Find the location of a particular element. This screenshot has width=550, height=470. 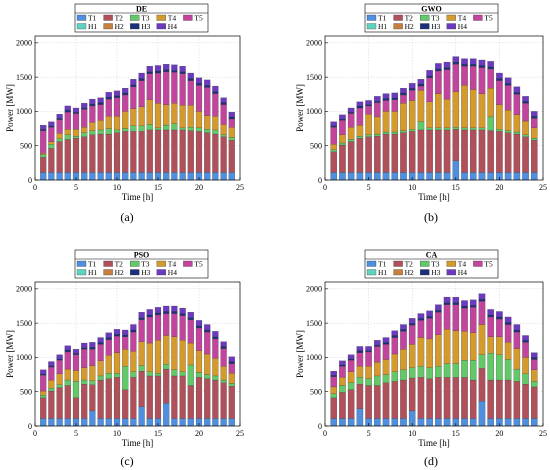

legend-label-h2: H2 is located at coordinates (119, 26).